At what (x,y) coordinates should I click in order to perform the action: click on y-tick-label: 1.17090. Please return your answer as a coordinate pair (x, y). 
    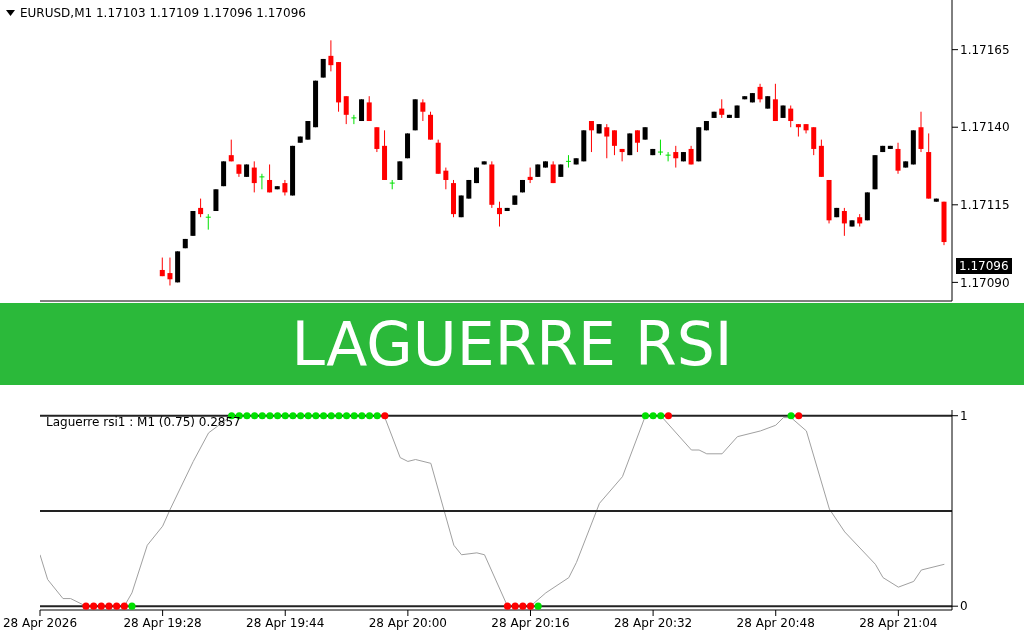
    Looking at the image, I should click on (985, 282).